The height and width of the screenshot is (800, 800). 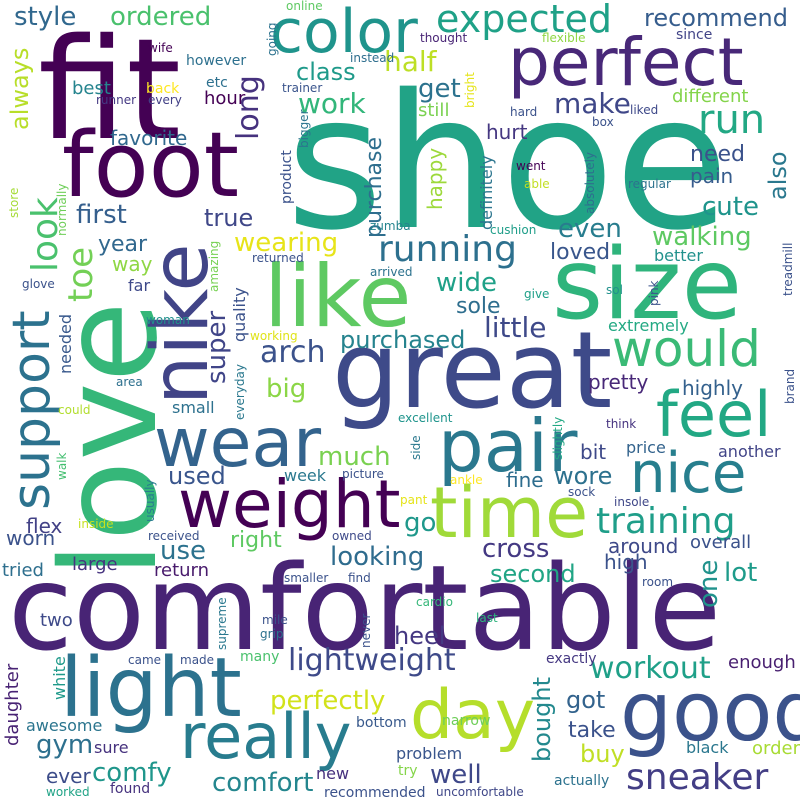 I want to click on word-comfort: comfort, so click(x=263, y=783).